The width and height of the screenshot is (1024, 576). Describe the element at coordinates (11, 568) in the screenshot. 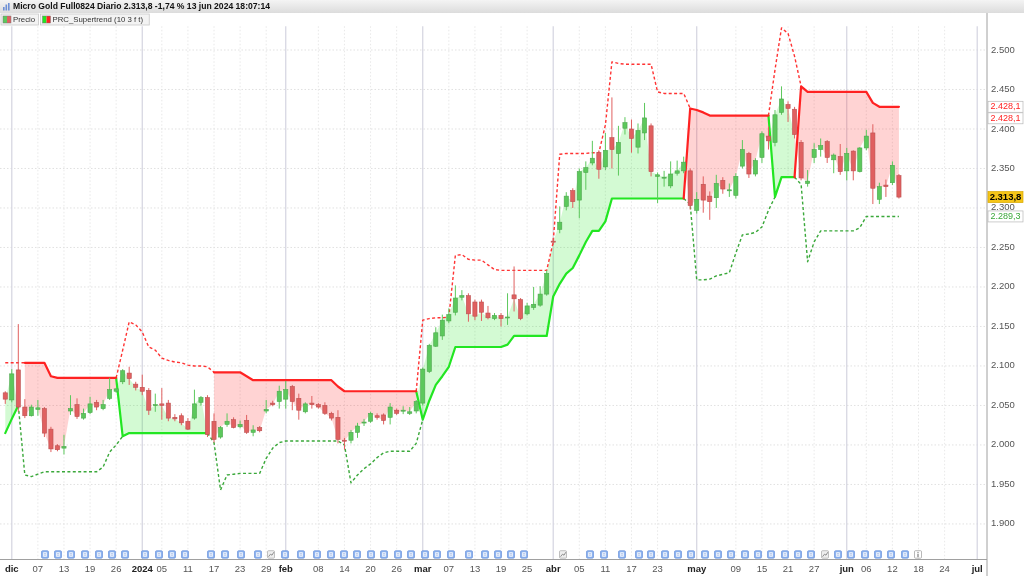

I see `x-tick-label: dic` at that location.